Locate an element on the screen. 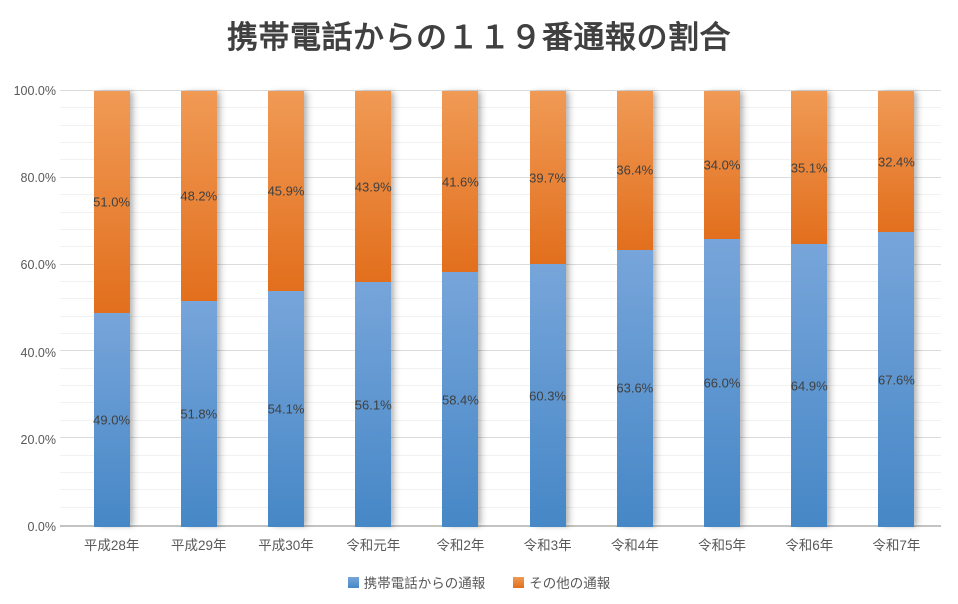 This screenshot has height=604, width=958. segment-mobile-calls: 64.9% is located at coordinates (809, 385).